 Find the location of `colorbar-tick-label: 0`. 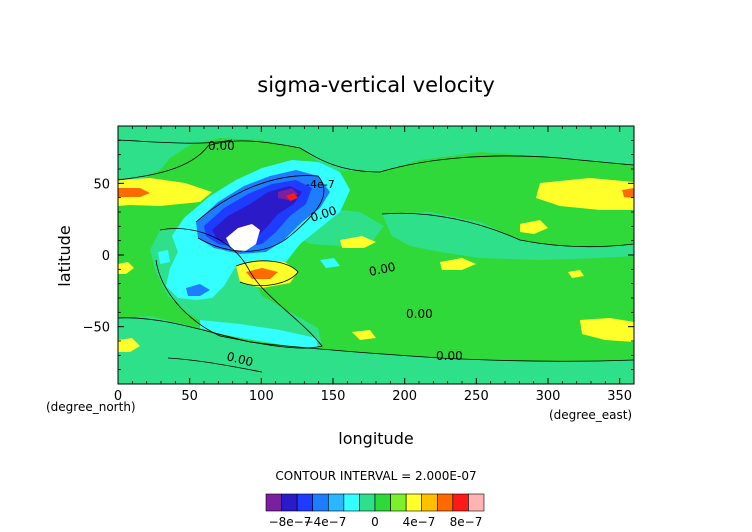

colorbar-tick-label: 0 is located at coordinates (375, 522).